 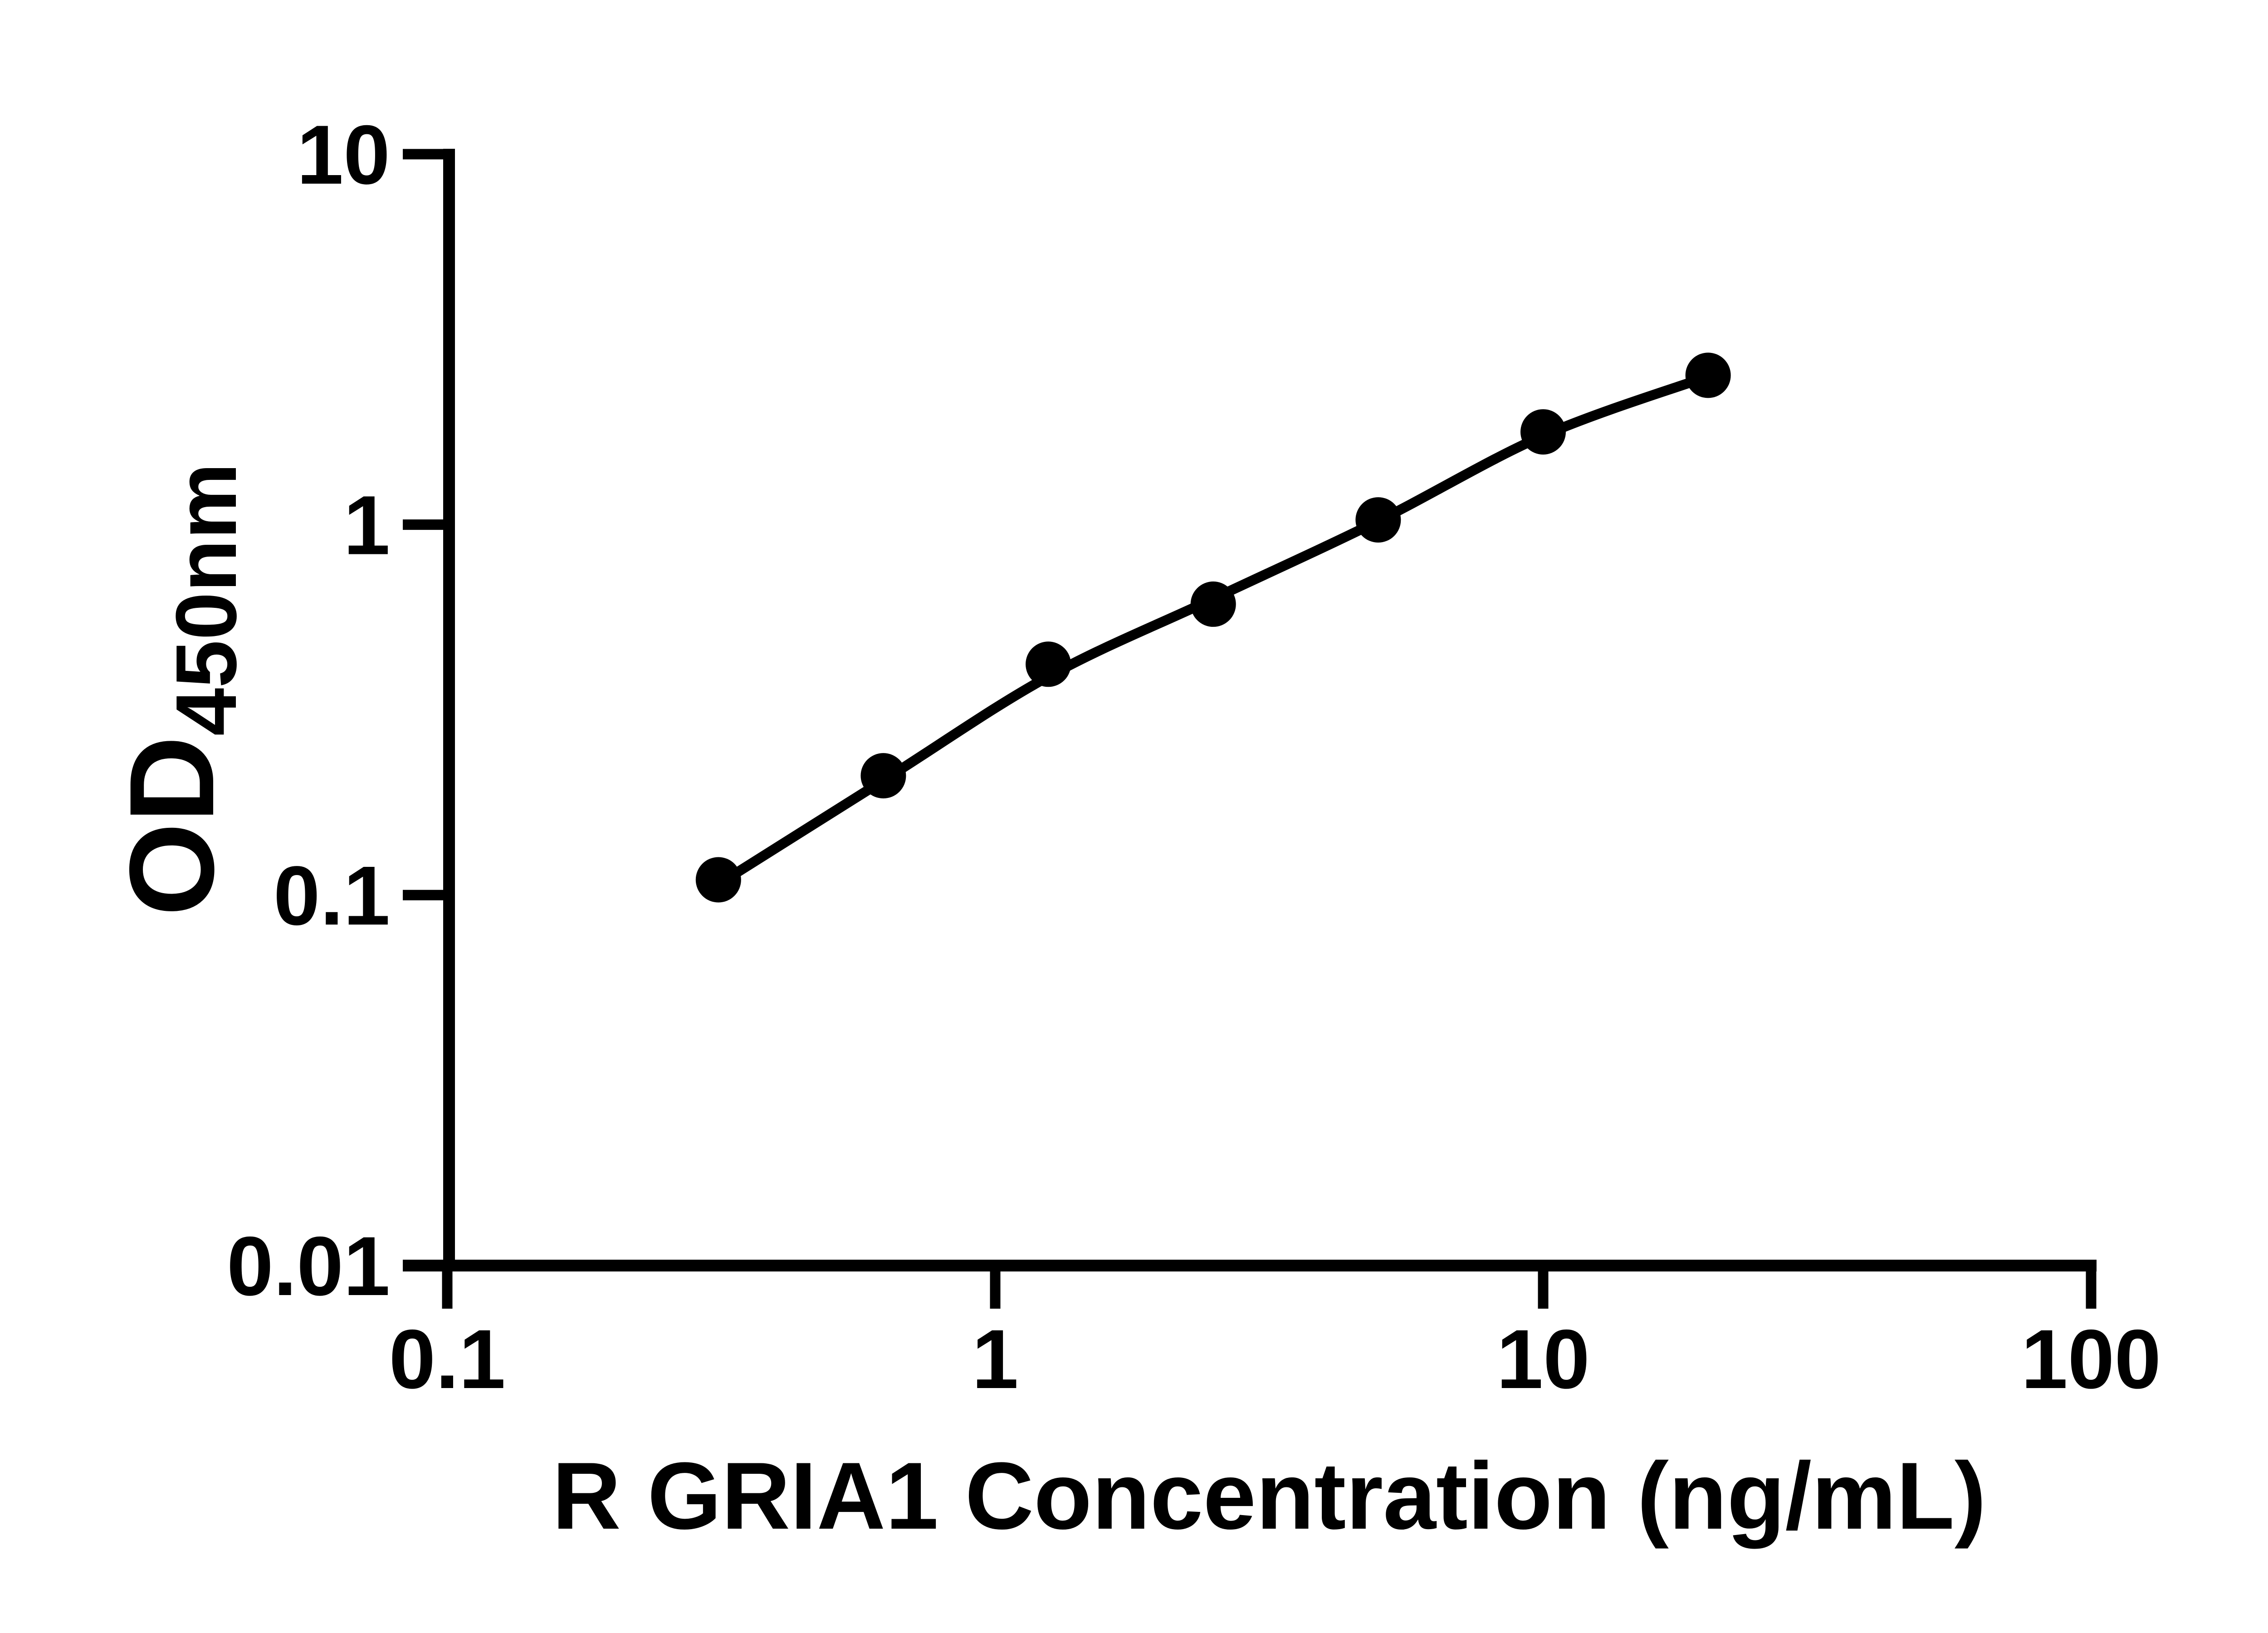 I want to click on y-tick-label: 0.01, so click(x=309, y=1266).